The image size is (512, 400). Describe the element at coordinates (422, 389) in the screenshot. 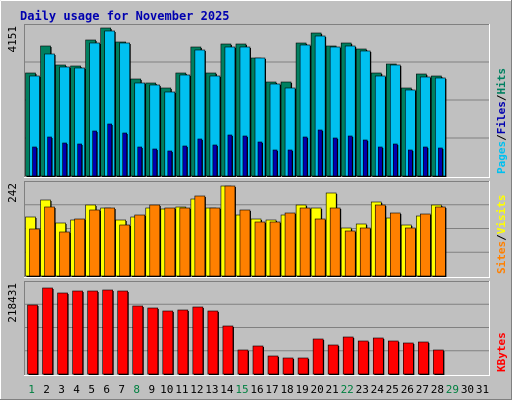

I see `x-tick-label-27: 27` at that location.